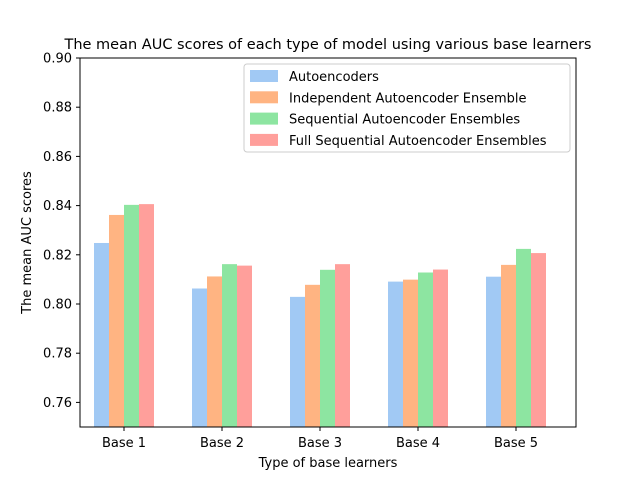 This screenshot has width=640, height=480. Describe the element at coordinates (57, 59) in the screenshot. I see `y-tick-label-8: 0.90` at that location.